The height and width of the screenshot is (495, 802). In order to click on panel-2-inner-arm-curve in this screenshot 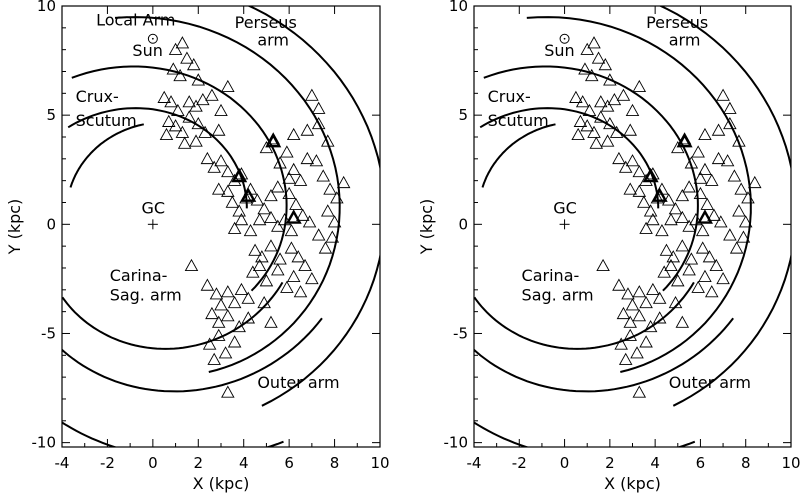, I will do `click(518, 155)`.